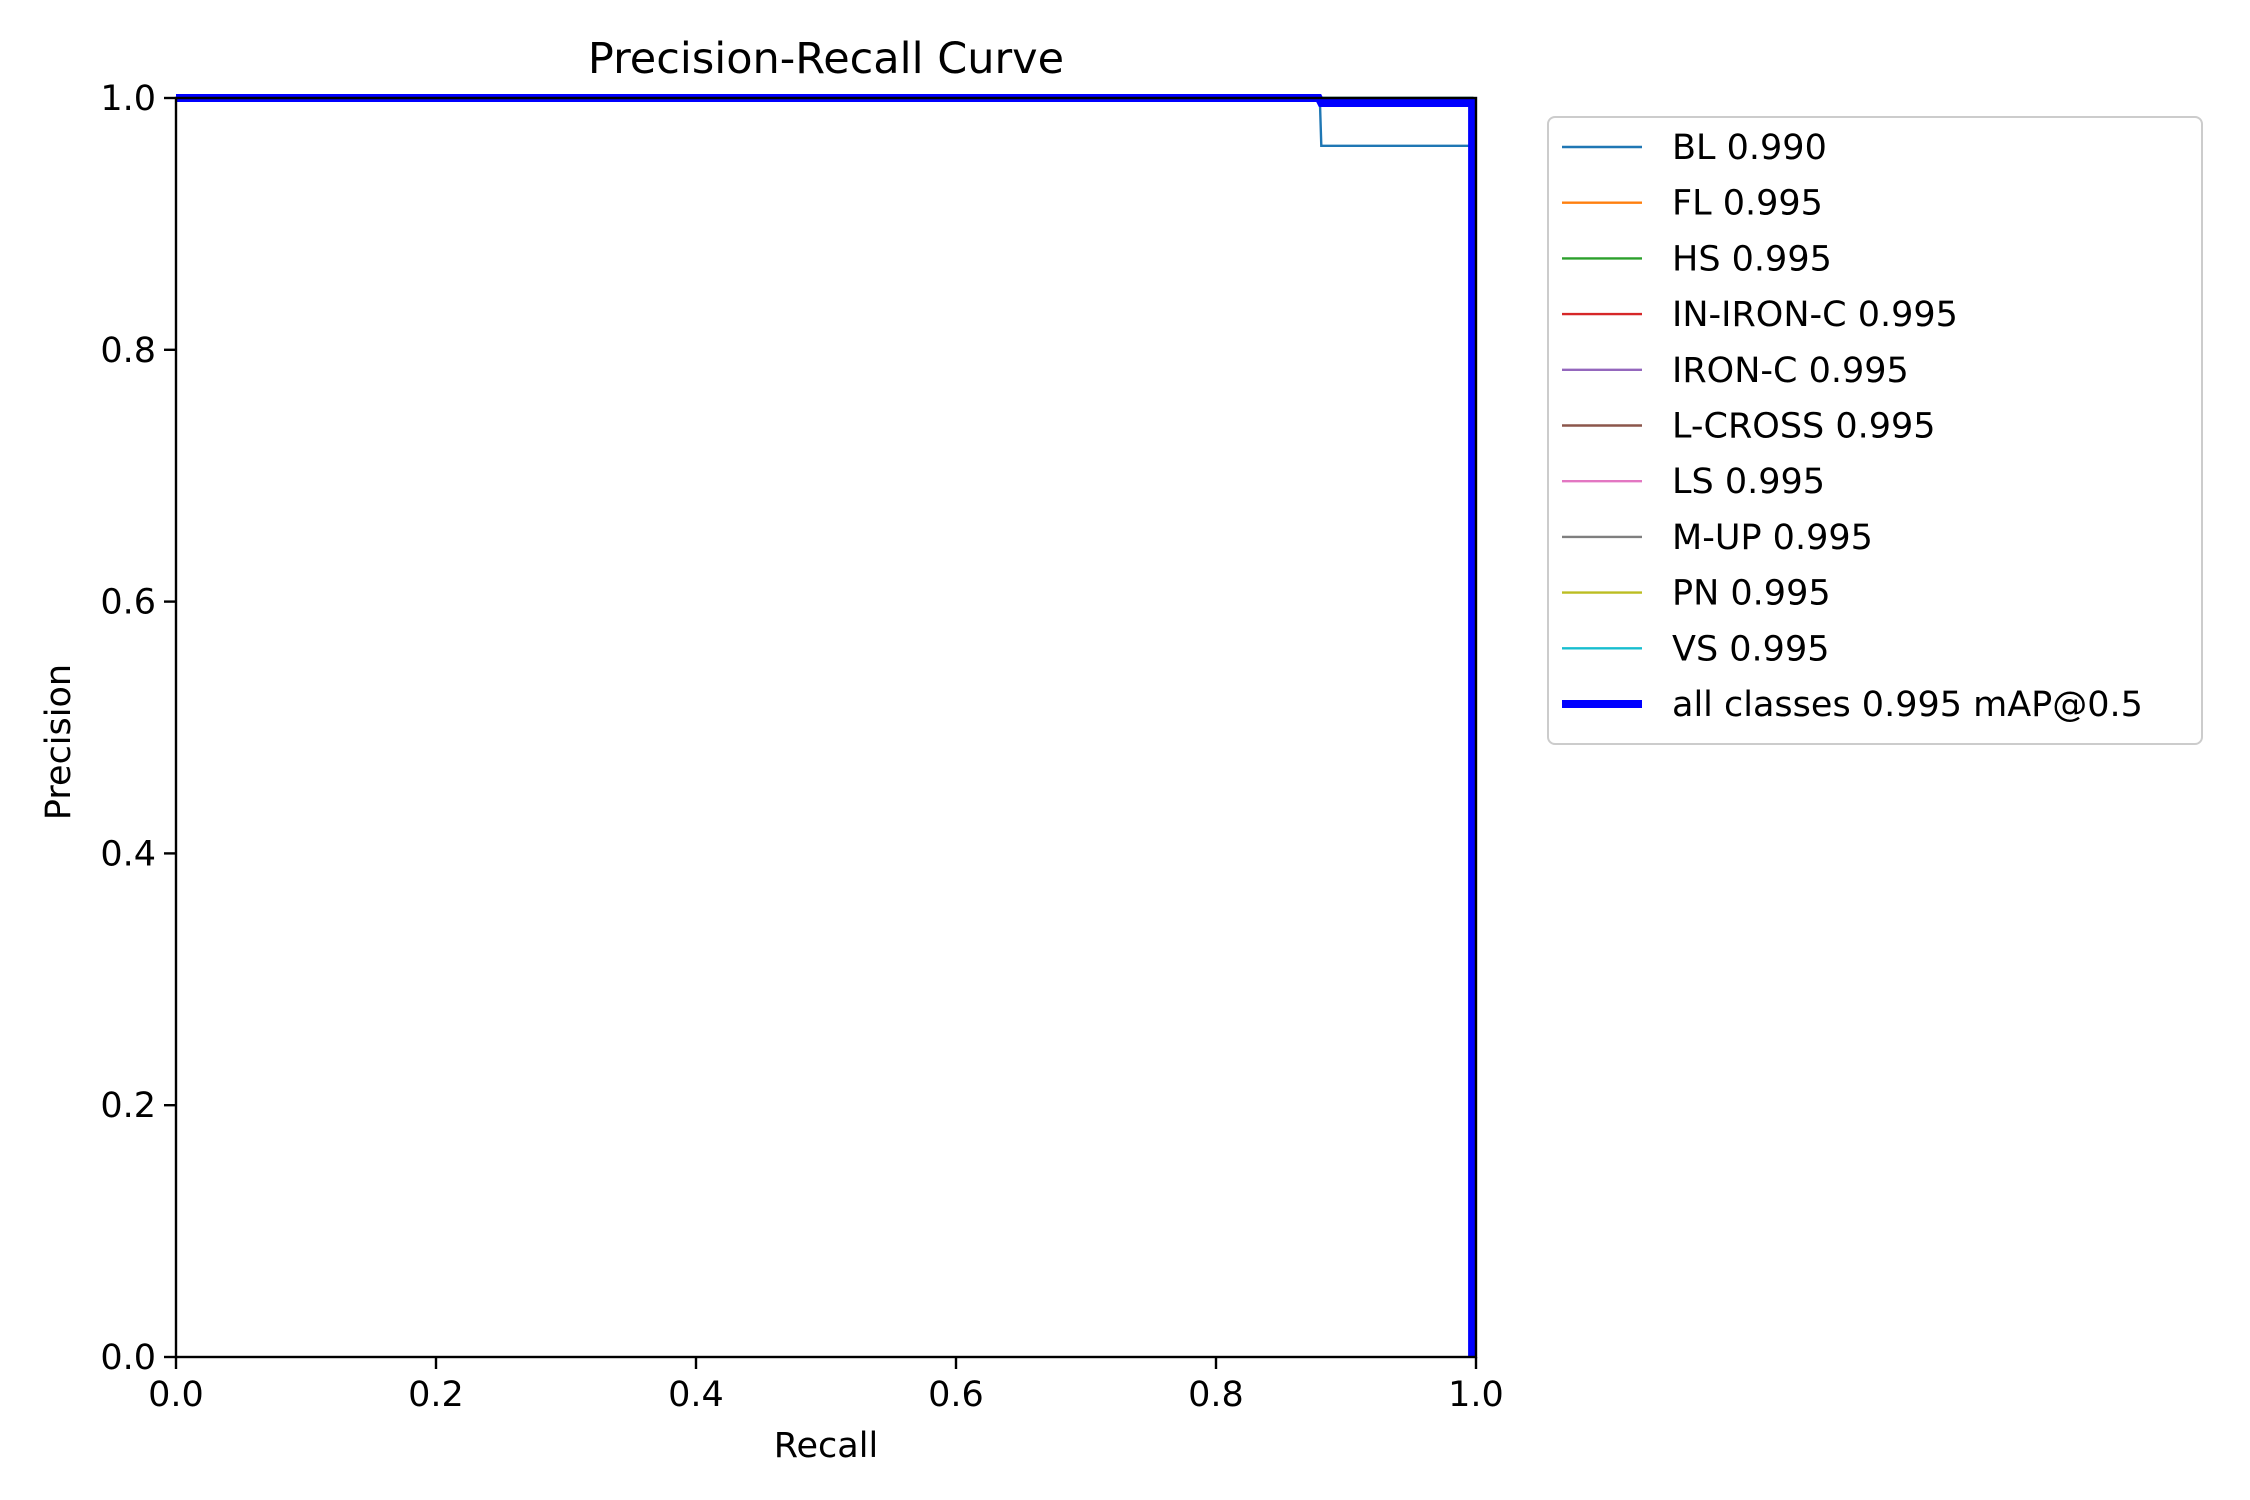 The width and height of the screenshot is (2250, 1500). I want to click on y-axis-title: Precision, so click(59, 742).